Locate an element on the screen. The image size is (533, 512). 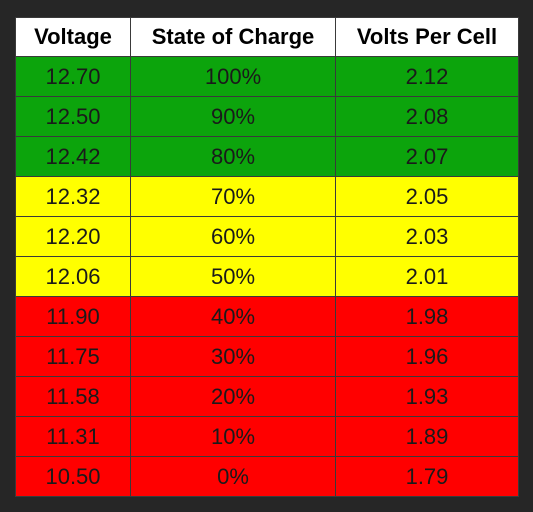
table-row: 12.32 70% 2.05 is located at coordinates (267, 196).